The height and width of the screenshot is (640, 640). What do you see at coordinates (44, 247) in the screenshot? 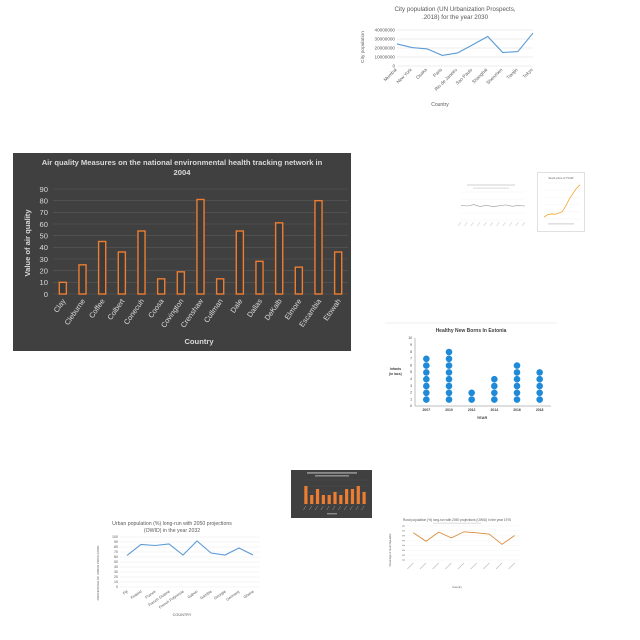
I see `y-tick-label: 40` at bounding box center [44, 247].